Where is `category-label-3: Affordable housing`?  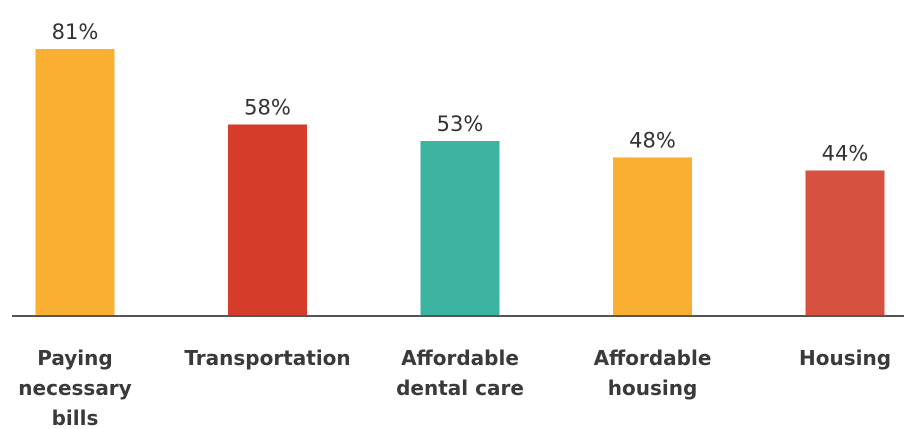 category-label-3: Affordable housing is located at coordinates (653, 373).